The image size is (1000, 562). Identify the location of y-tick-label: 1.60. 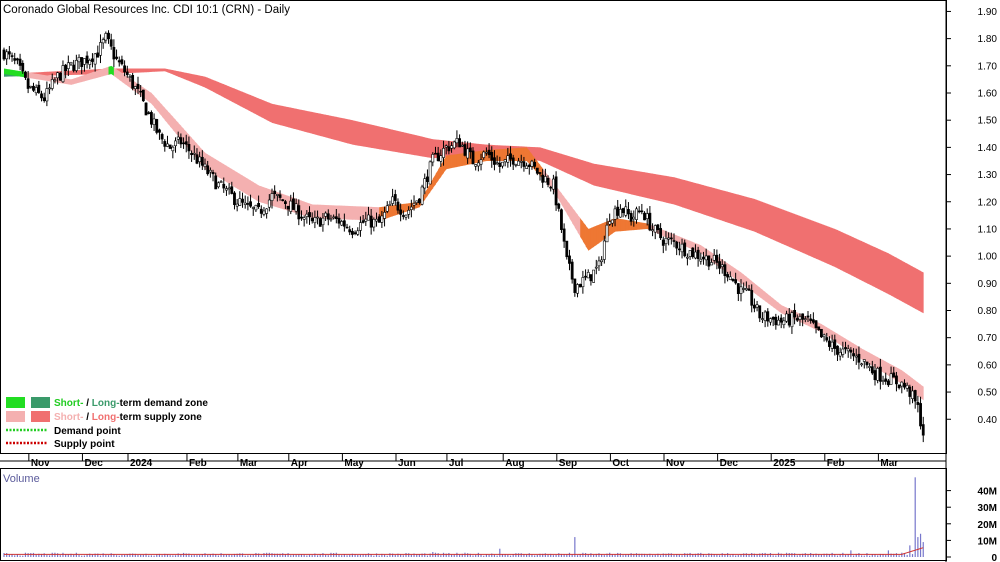
(988, 94).